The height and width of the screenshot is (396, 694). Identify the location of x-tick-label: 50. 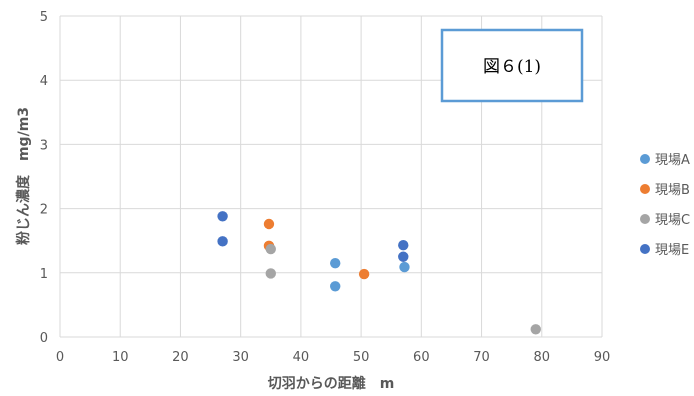
(361, 357).